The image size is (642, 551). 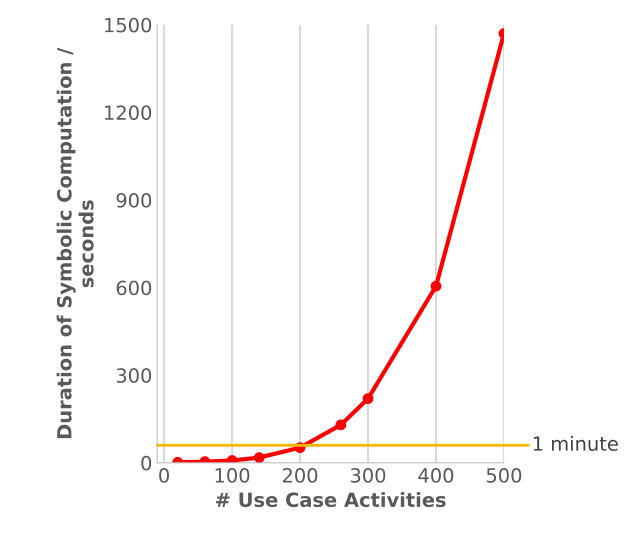 I want to click on x-tick-label: 300, so click(x=368, y=475).